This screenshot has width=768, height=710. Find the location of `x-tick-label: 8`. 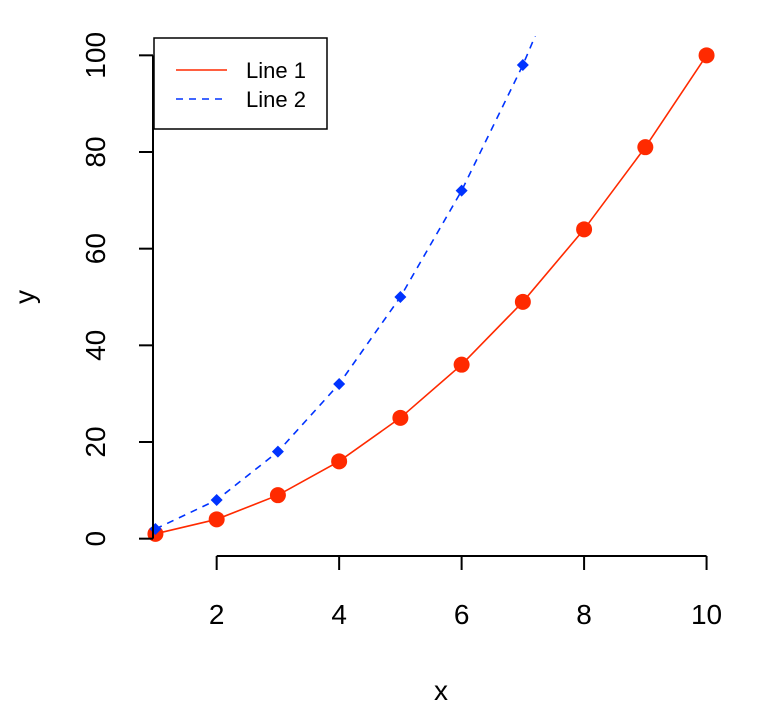

x-tick-label: 8 is located at coordinates (584, 614).